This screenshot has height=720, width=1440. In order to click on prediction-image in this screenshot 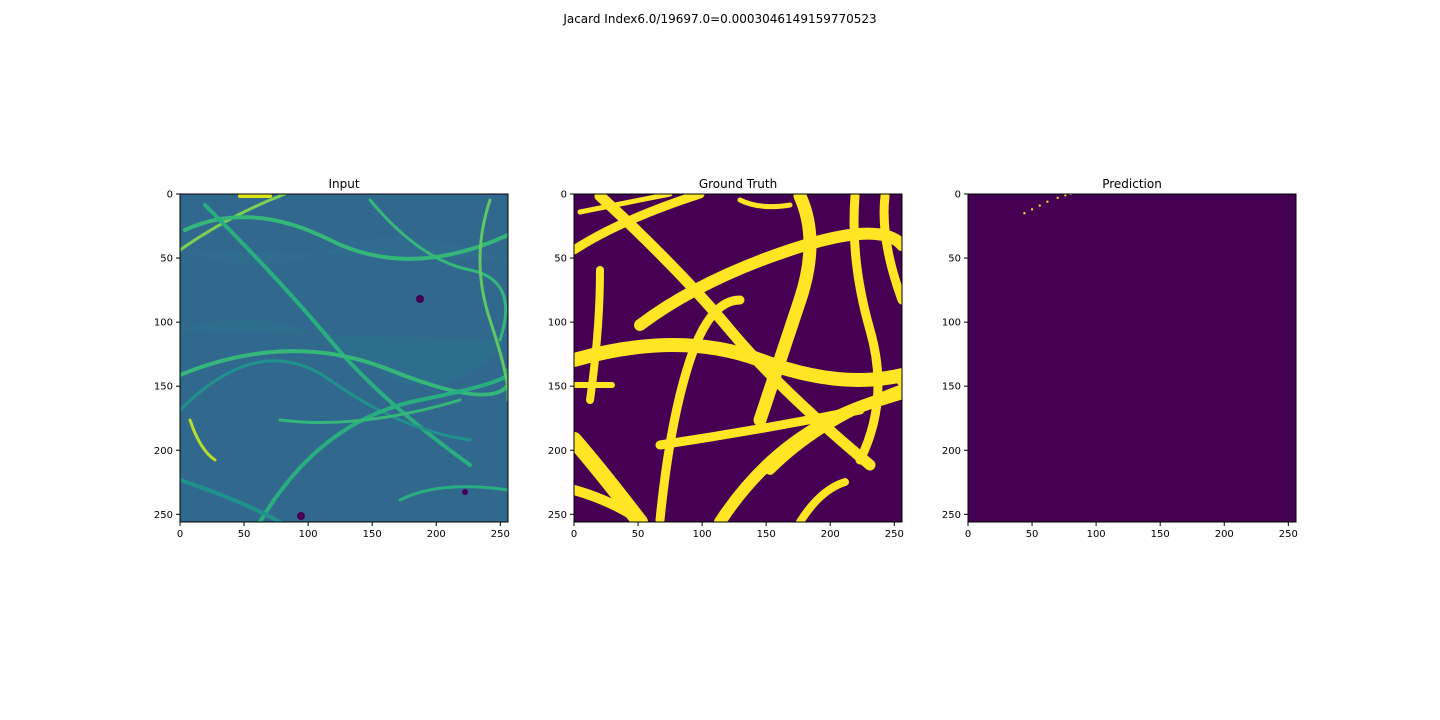, I will do `click(1132, 358)`.